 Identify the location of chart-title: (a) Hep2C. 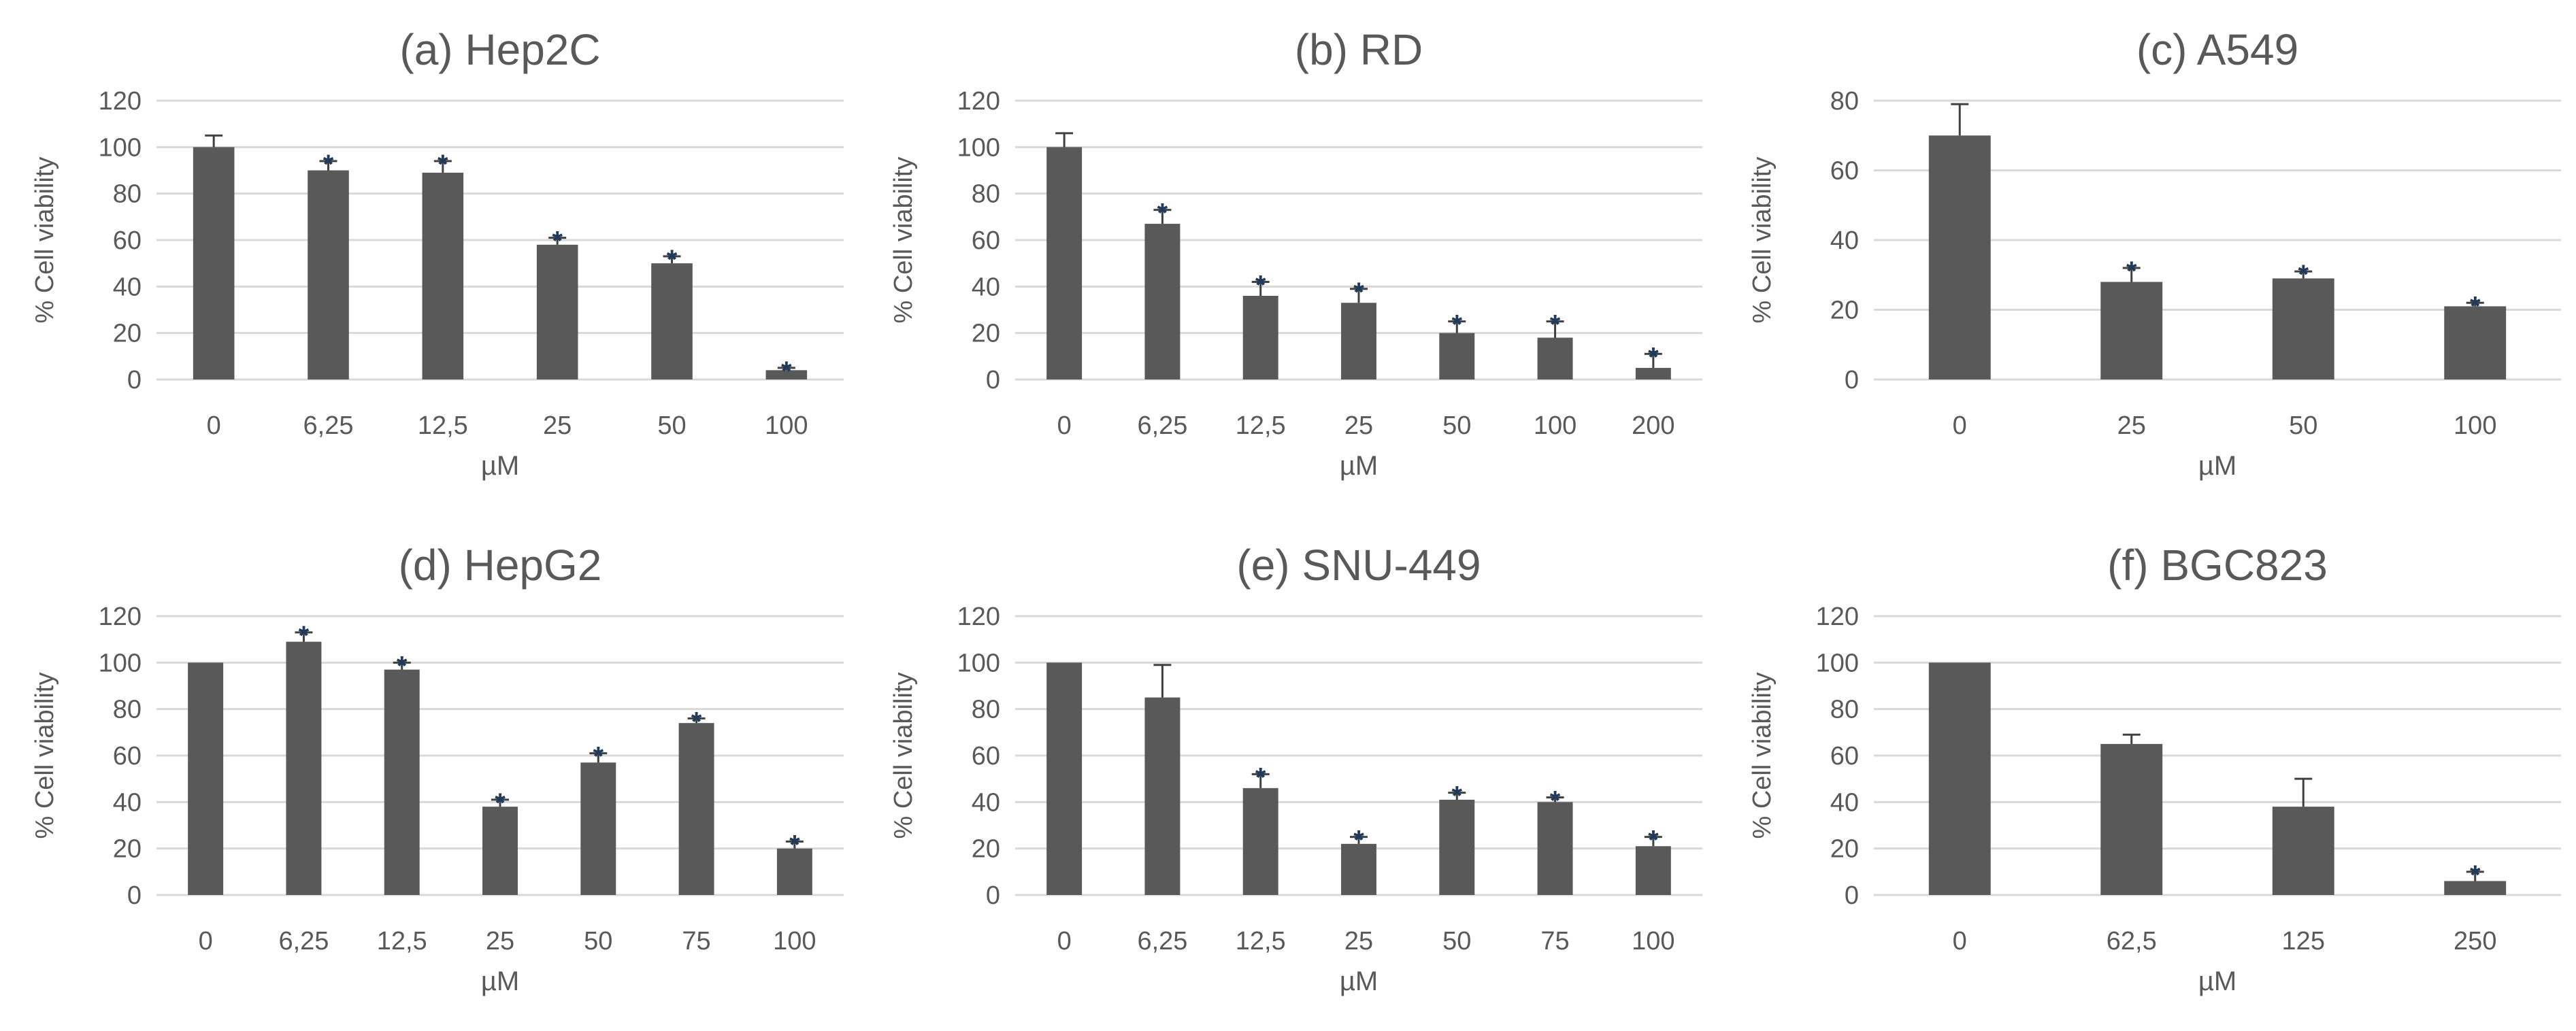
(500, 49).